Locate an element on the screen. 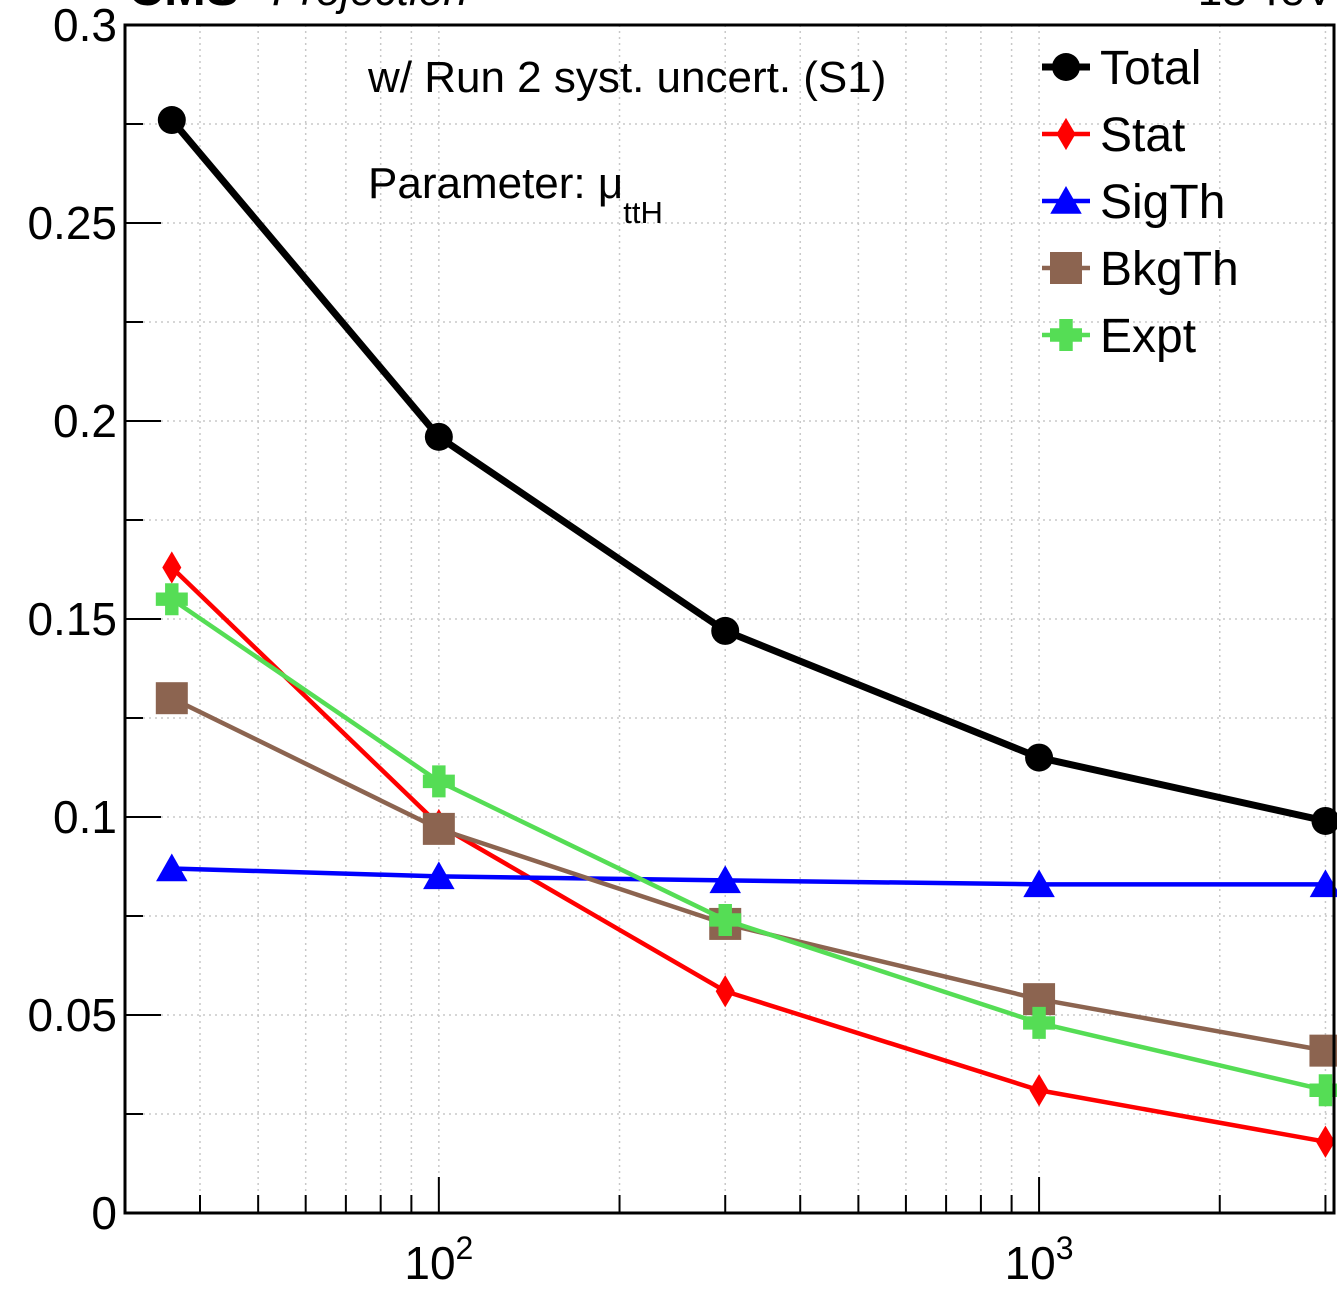 Image resolution: width=1337 pixels, height=1293 pixels. legend: Total Stat SigTh BkgTh Expt is located at coordinates (1140, 202).